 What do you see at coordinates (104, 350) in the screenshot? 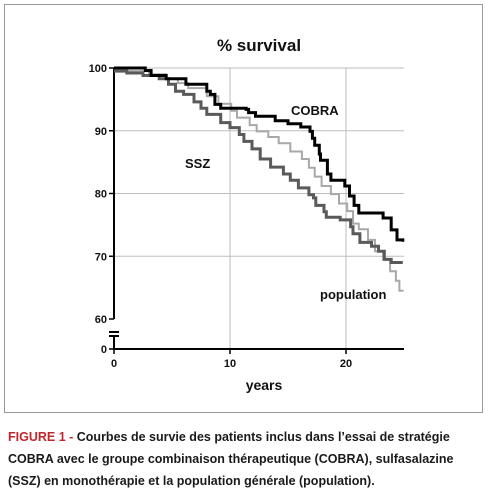
I see `y-tick-label-0: 0` at bounding box center [104, 350].